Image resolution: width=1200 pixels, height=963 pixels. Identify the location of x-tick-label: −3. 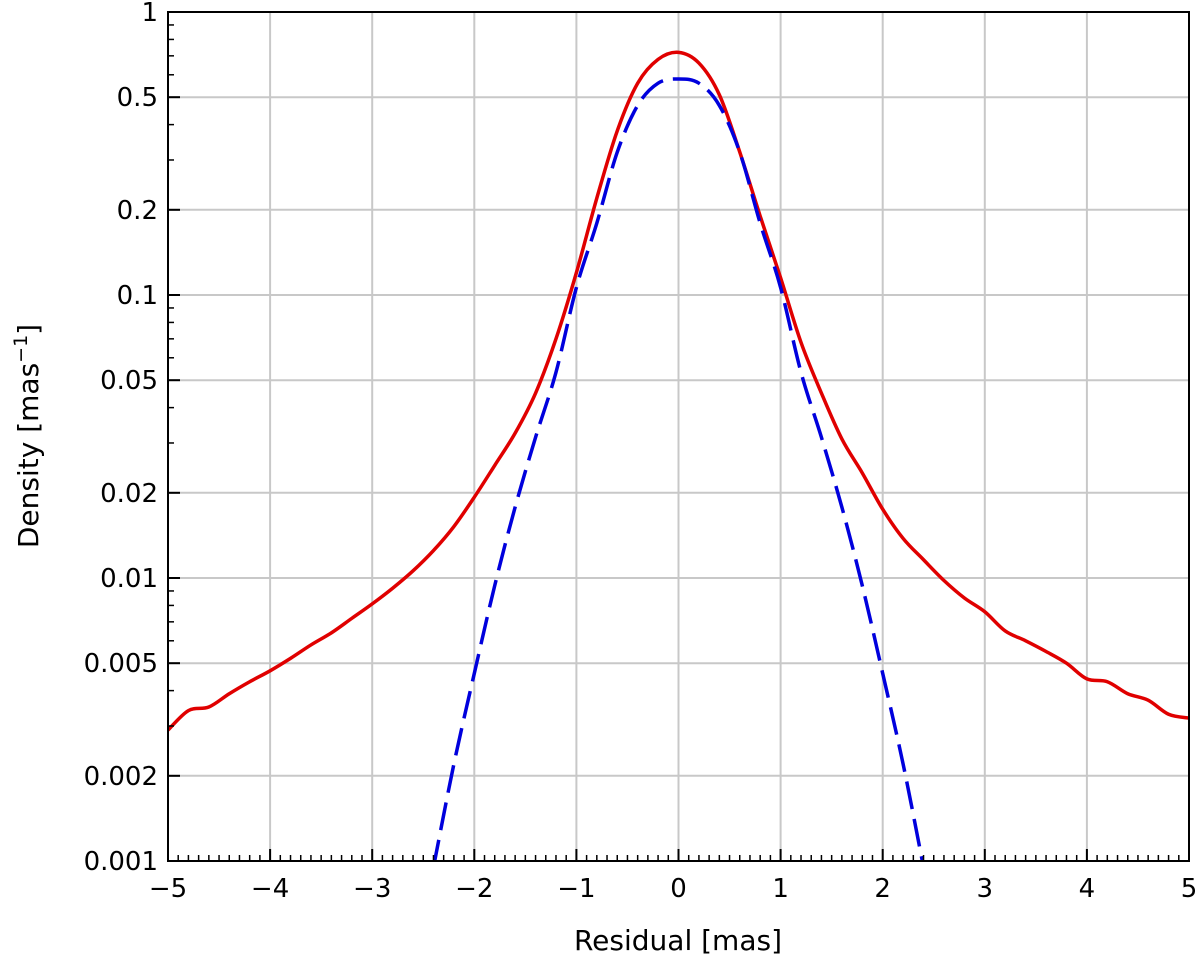
(372, 889).